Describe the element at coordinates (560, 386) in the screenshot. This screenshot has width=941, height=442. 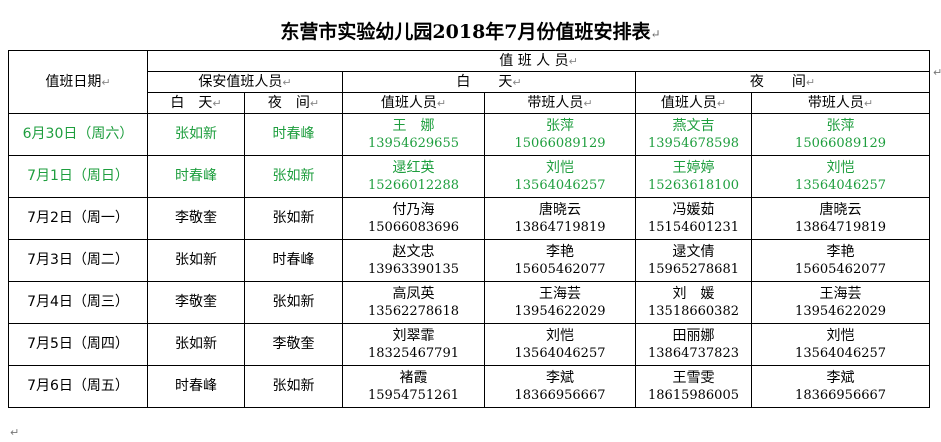
I see `day-lead-cell: 李斌 18366956667` at that location.